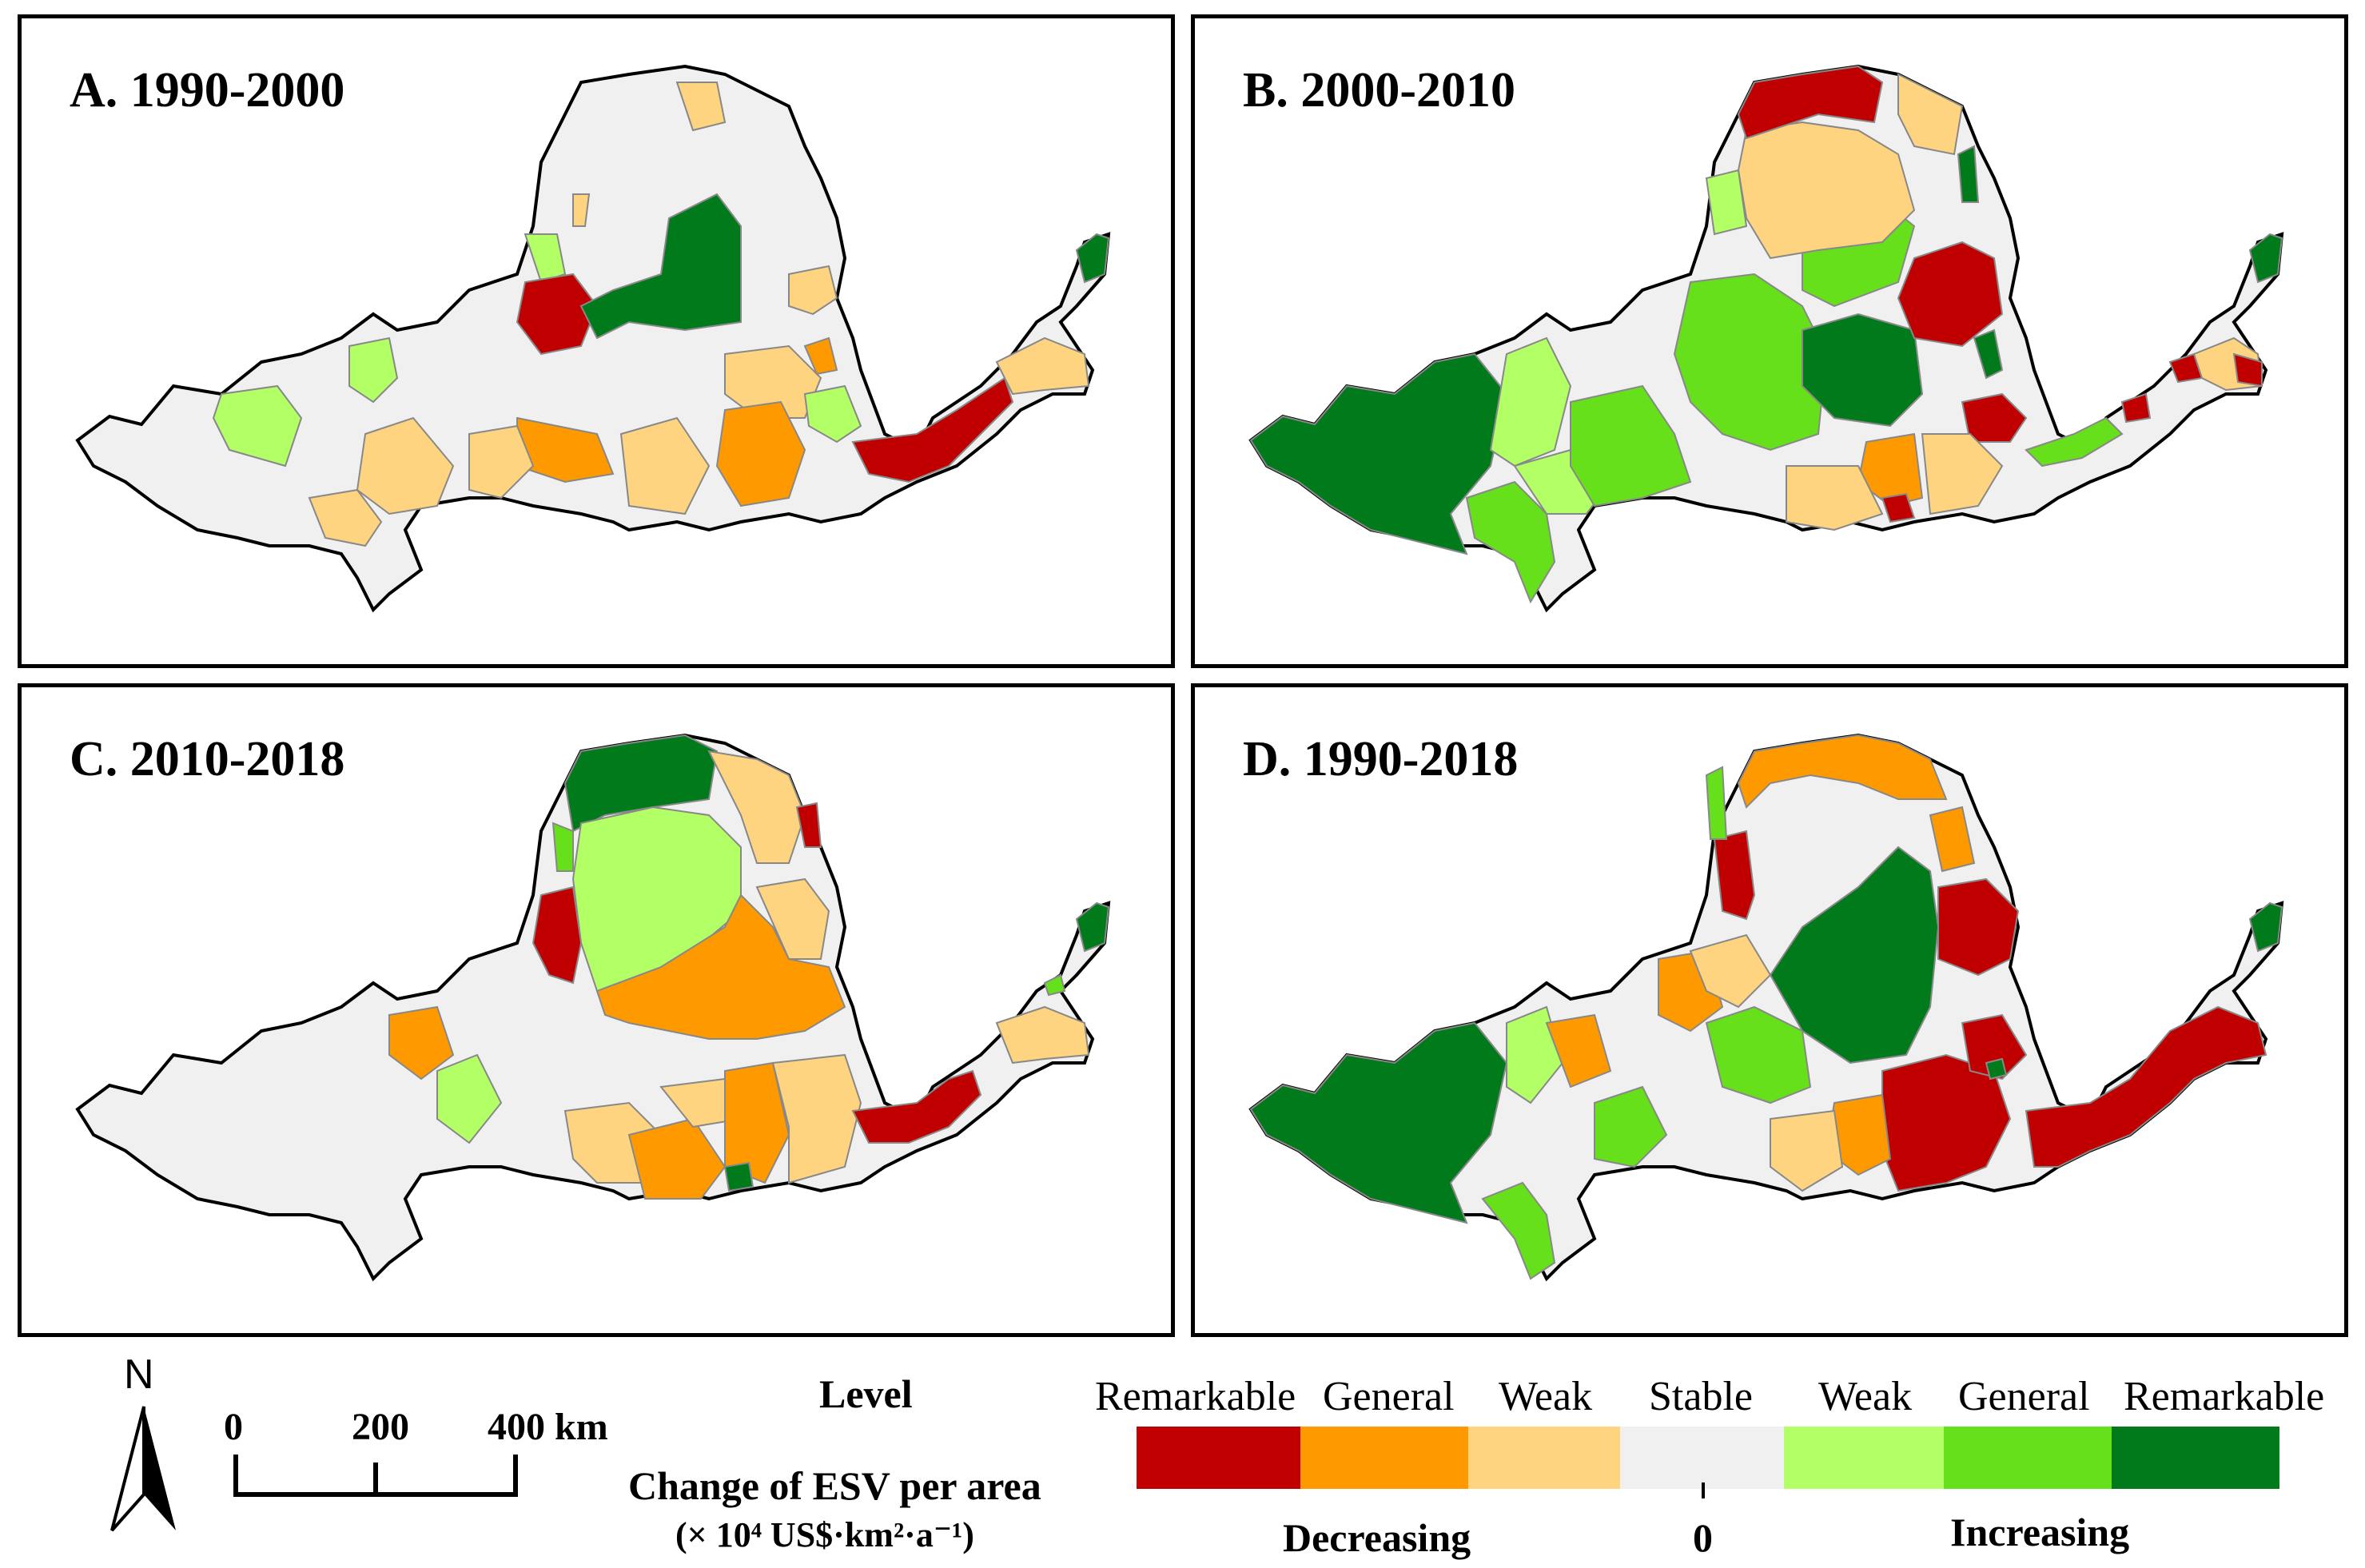 The height and width of the screenshot is (1568, 2365). What do you see at coordinates (207, 90) in the screenshot?
I see `panel-title: A. 1990-2000` at bounding box center [207, 90].